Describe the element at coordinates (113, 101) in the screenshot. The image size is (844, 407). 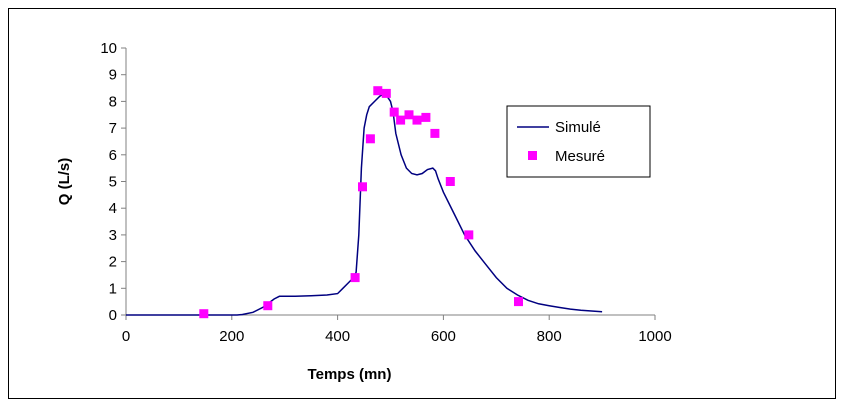
I see `y-tick-label: 8` at that location.